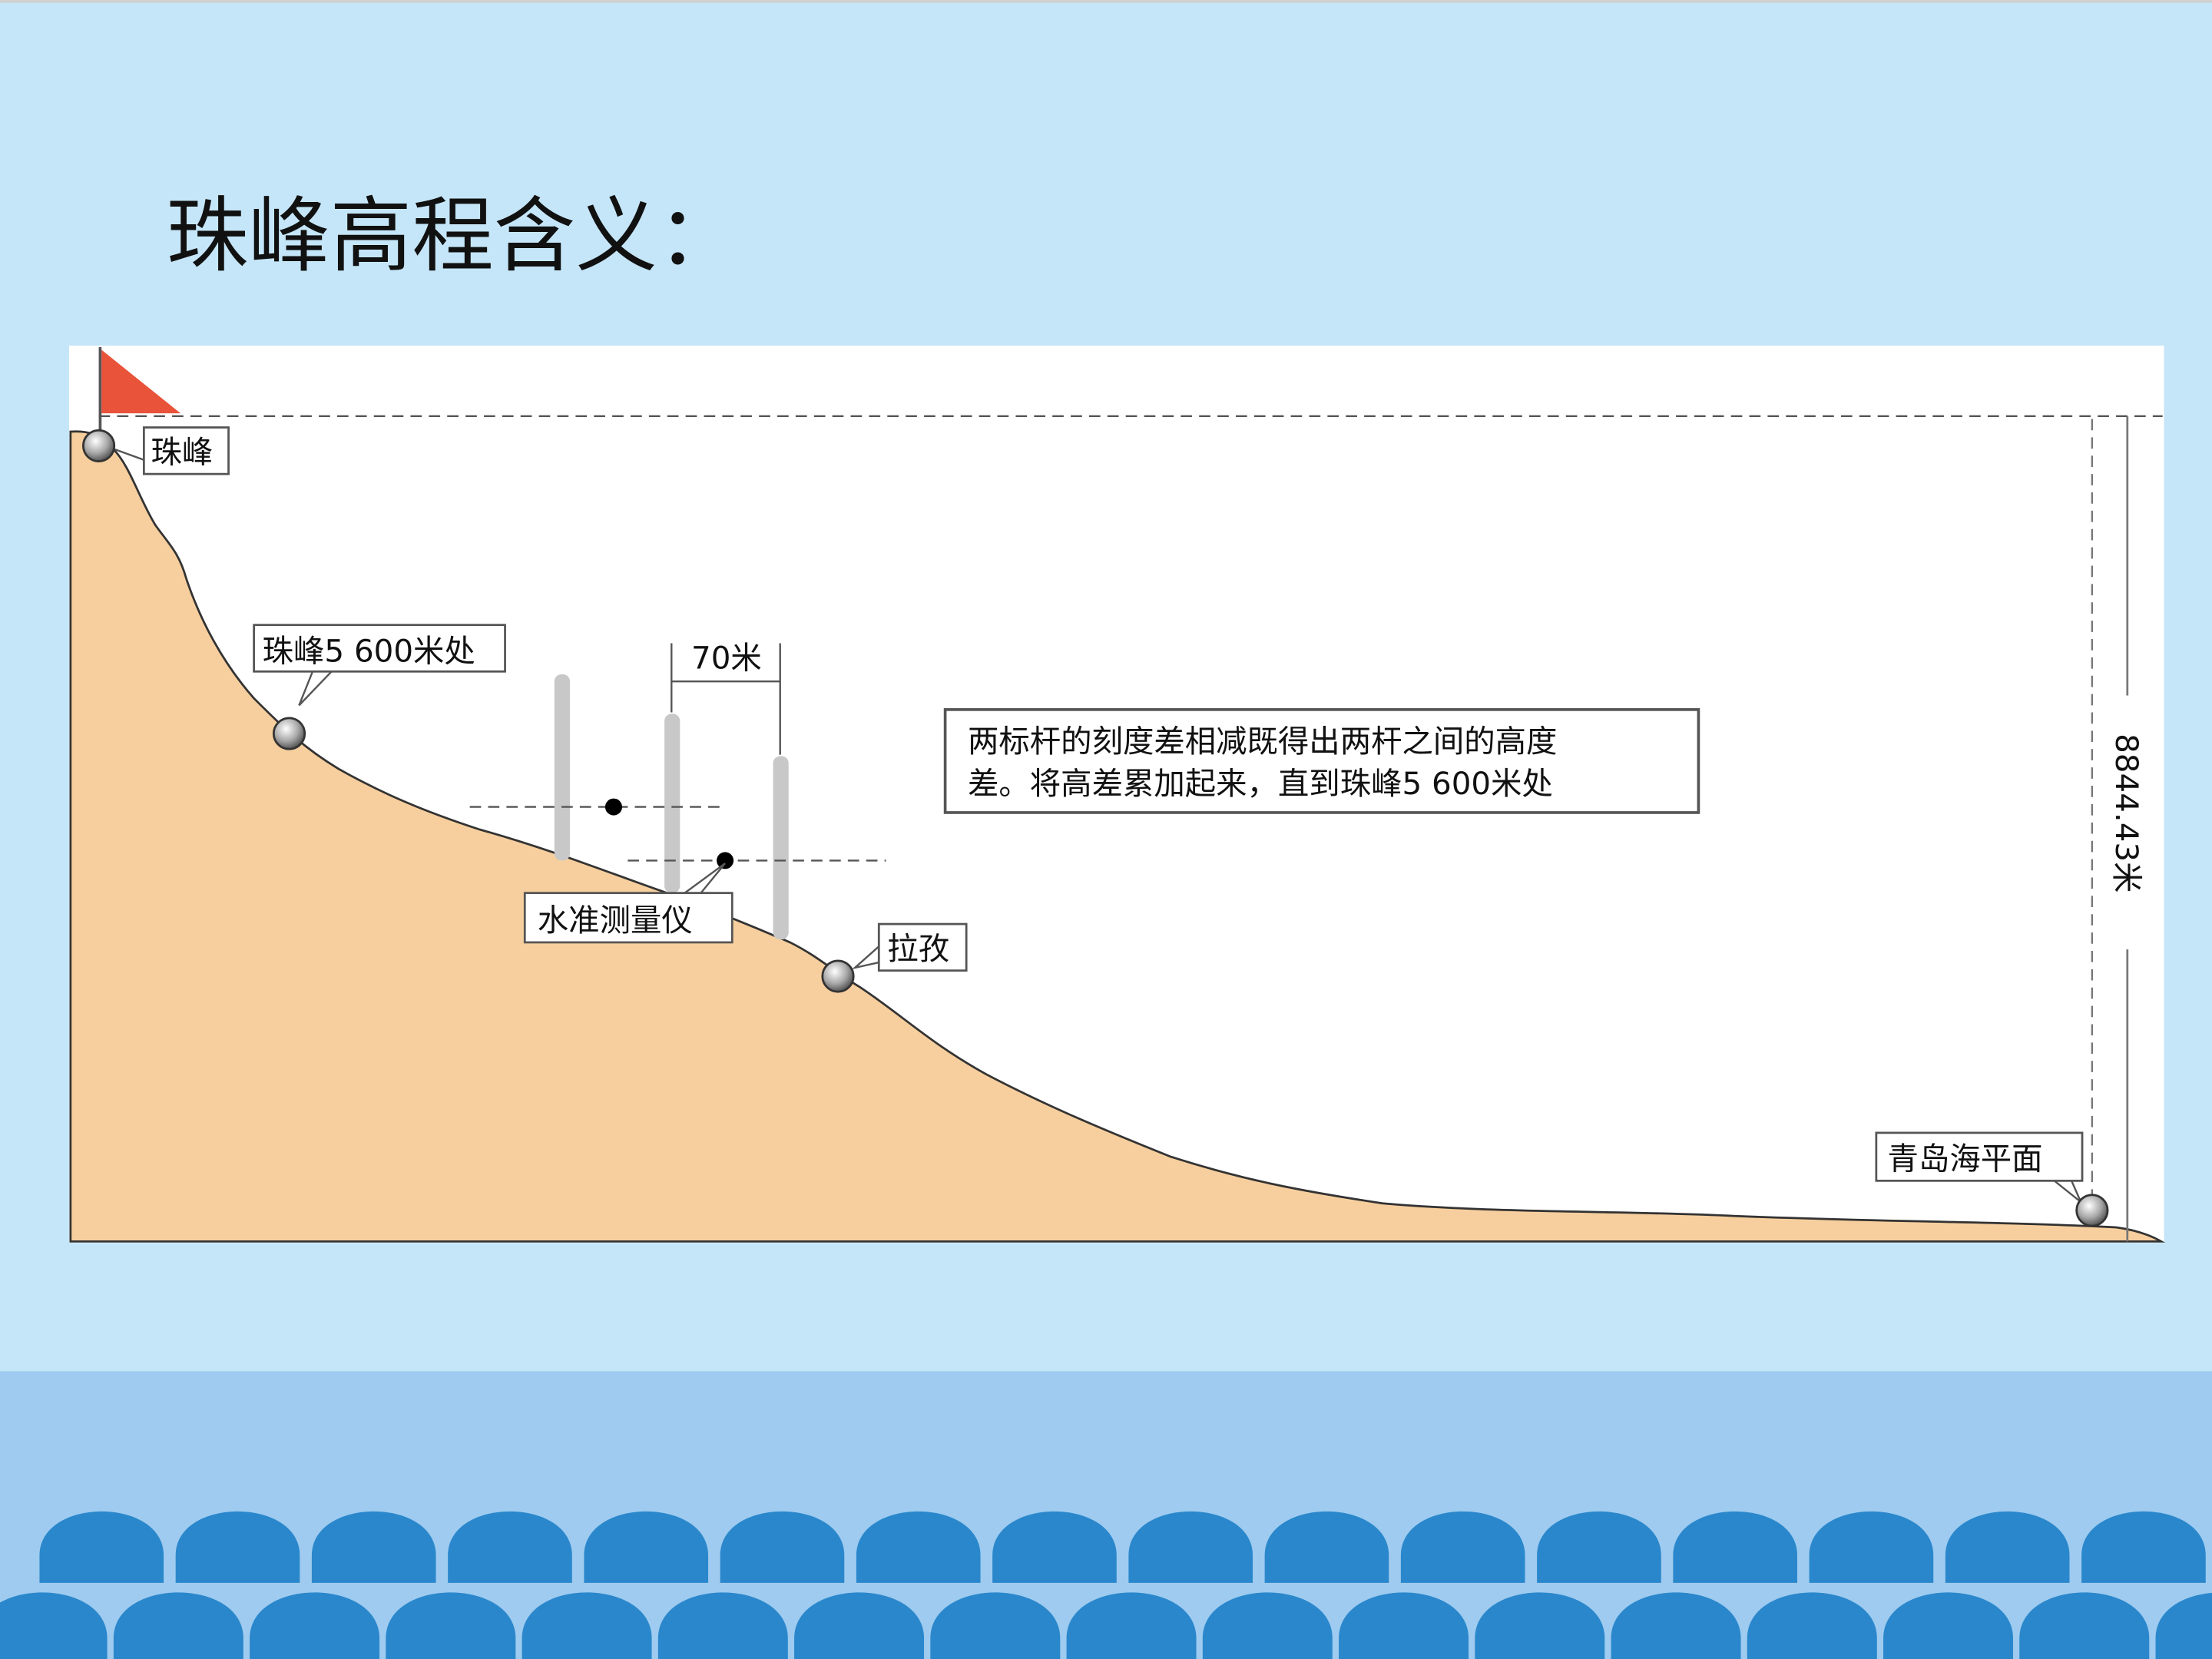  I want to click on page-title: 珠峰高程含义：, so click(453, 236).